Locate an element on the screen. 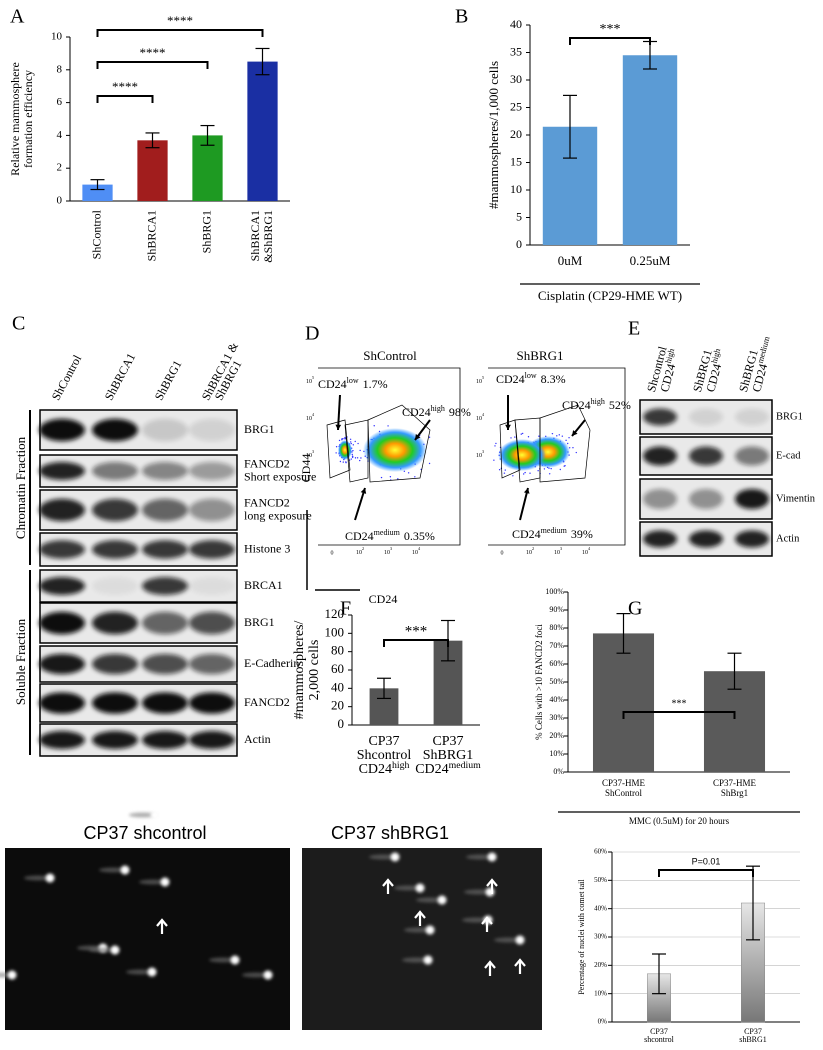 The height and width of the screenshot is (1050, 823). gate is located at coordinates (399, 443).